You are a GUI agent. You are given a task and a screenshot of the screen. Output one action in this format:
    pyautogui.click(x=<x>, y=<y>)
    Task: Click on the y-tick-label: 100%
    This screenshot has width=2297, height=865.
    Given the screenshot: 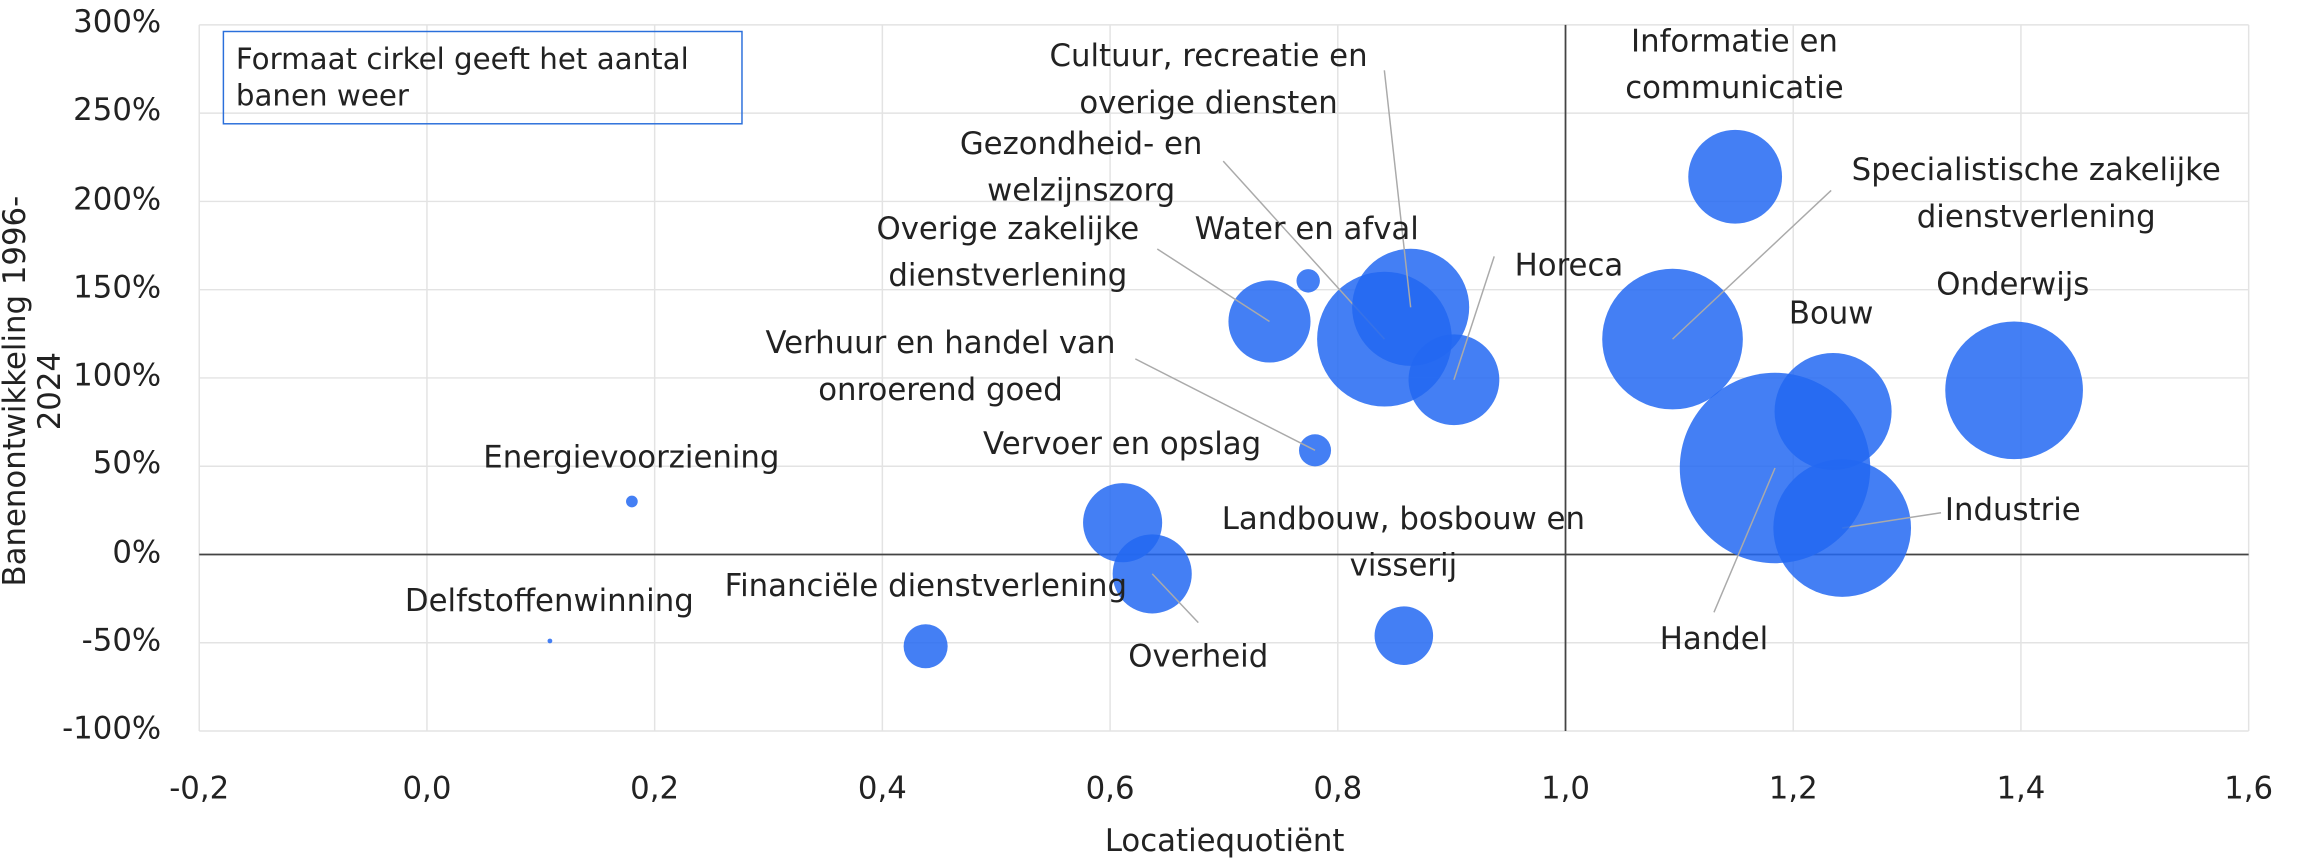 What is the action you would take?
    pyautogui.click(x=117, y=375)
    